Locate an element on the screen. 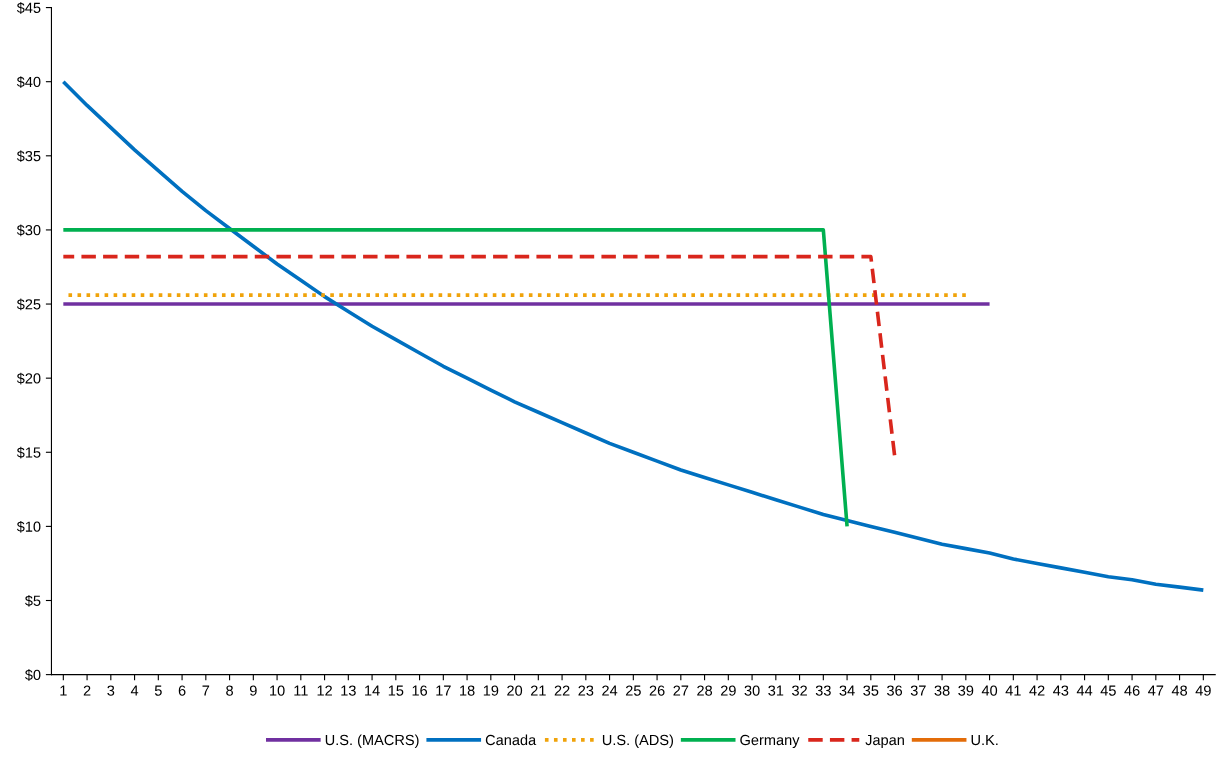 The width and height of the screenshot is (1225, 758). x-tick-label: 48 is located at coordinates (1179, 690).